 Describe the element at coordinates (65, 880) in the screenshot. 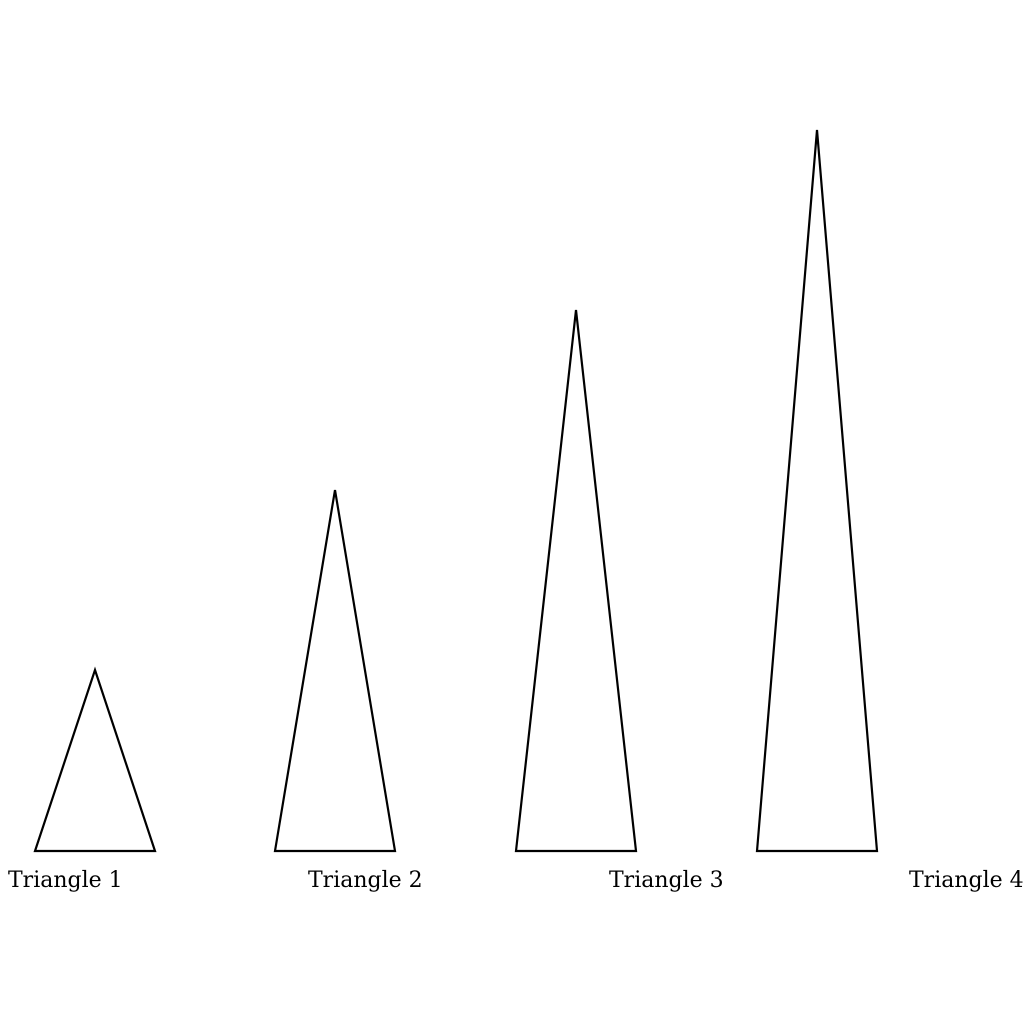

I see `triangle-1-label: Triangle 1` at that location.